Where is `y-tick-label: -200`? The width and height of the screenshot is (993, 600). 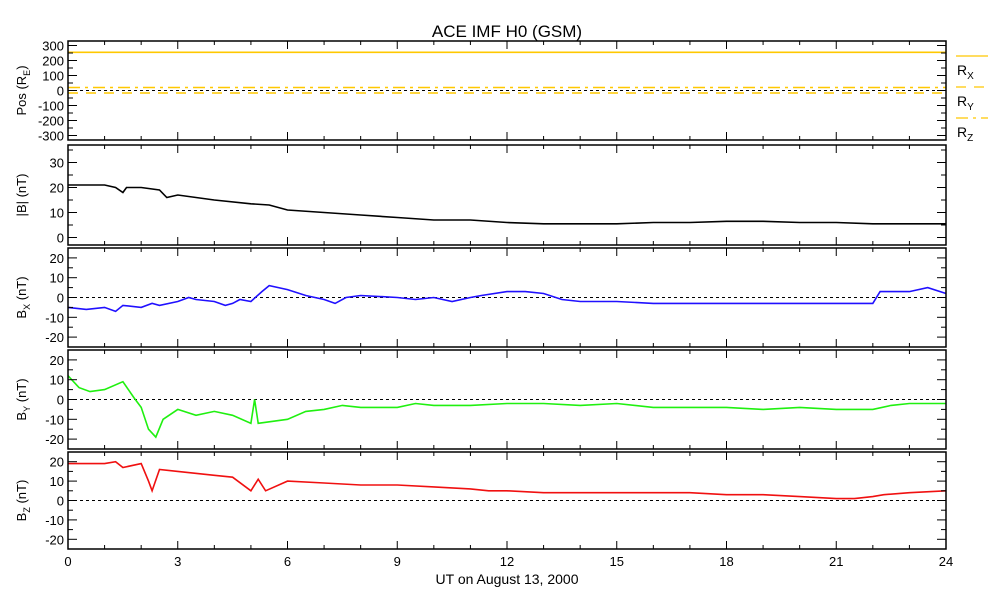
y-tick-label: -200 is located at coordinates (51, 121).